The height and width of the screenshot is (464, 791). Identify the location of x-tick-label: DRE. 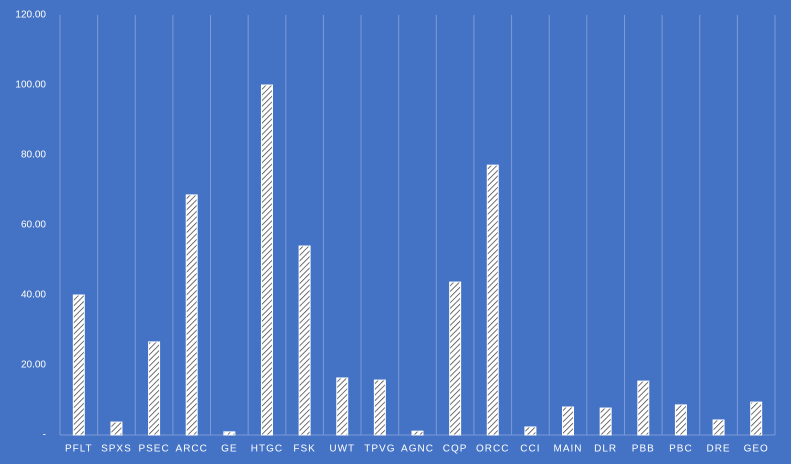
(718, 449).